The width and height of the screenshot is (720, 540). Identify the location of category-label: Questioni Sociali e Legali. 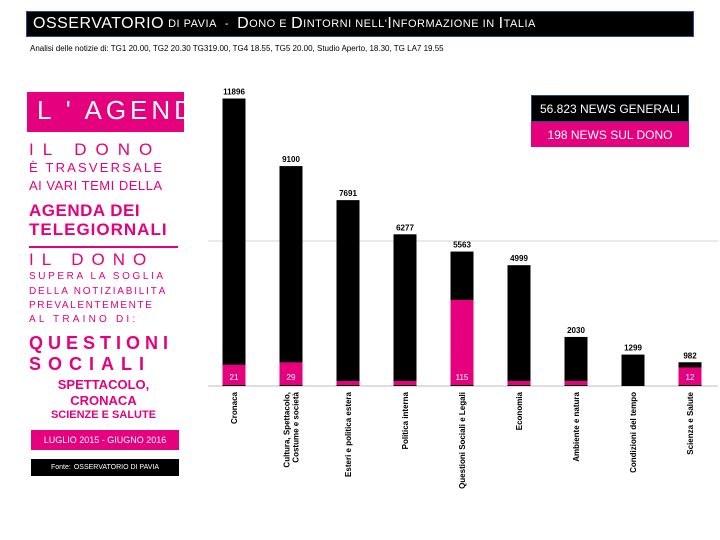
(462, 440).